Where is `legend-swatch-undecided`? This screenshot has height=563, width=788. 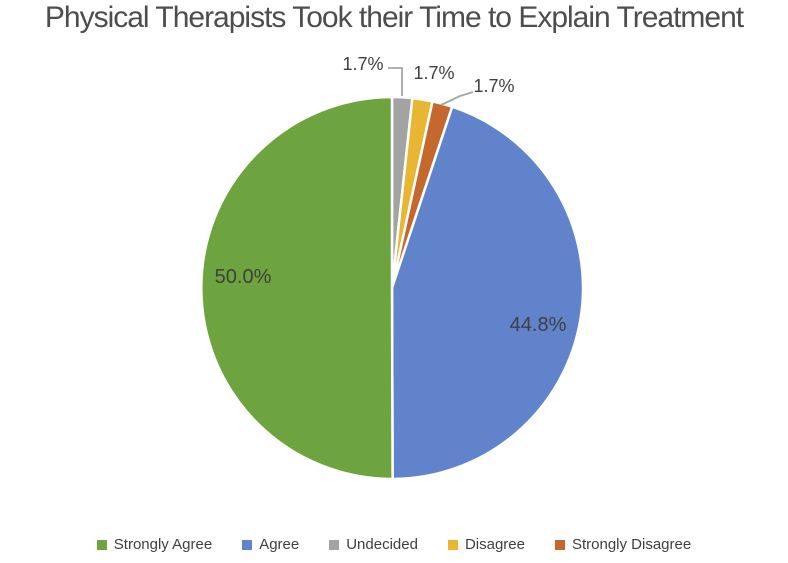 legend-swatch-undecided is located at coordinates (334, 544).